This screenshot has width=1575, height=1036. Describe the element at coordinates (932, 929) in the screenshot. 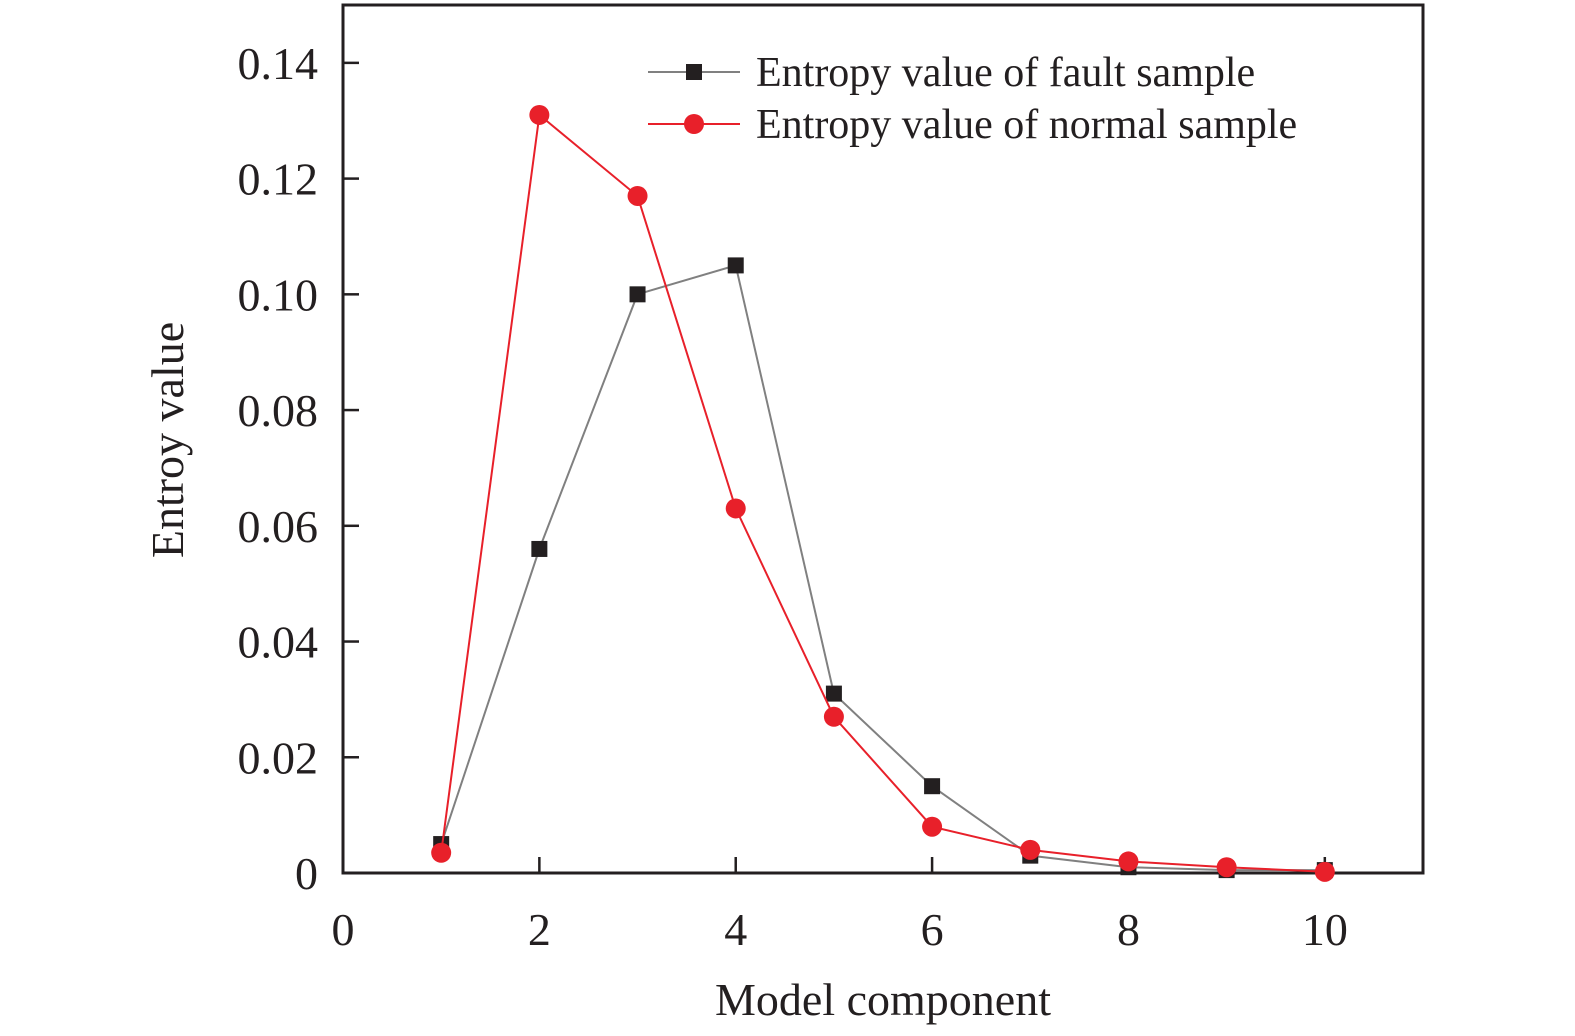

I see `x-tick-label: 6` at that location.